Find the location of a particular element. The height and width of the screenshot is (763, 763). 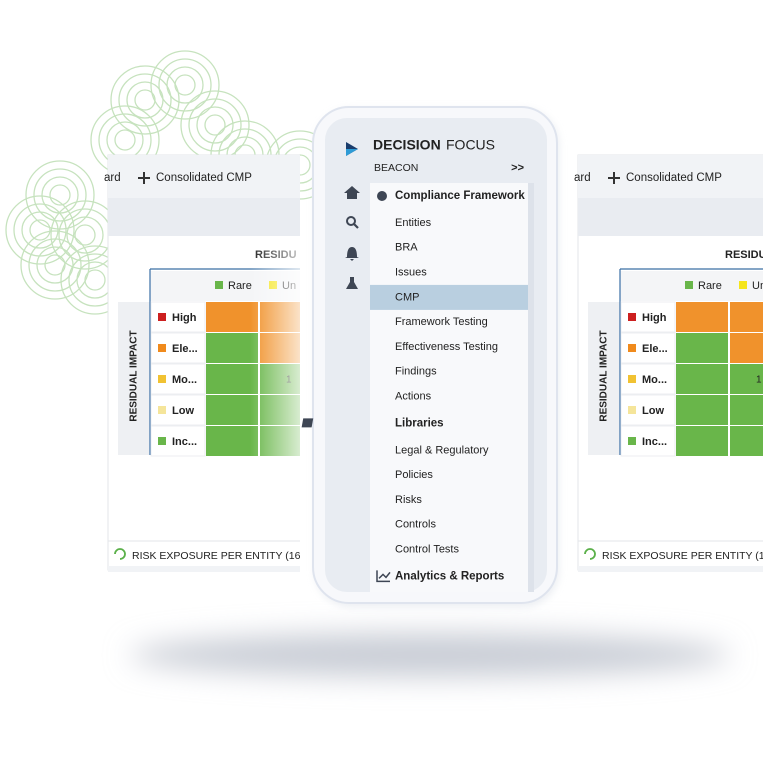

row-label: High is located at coordinates (654, 318).